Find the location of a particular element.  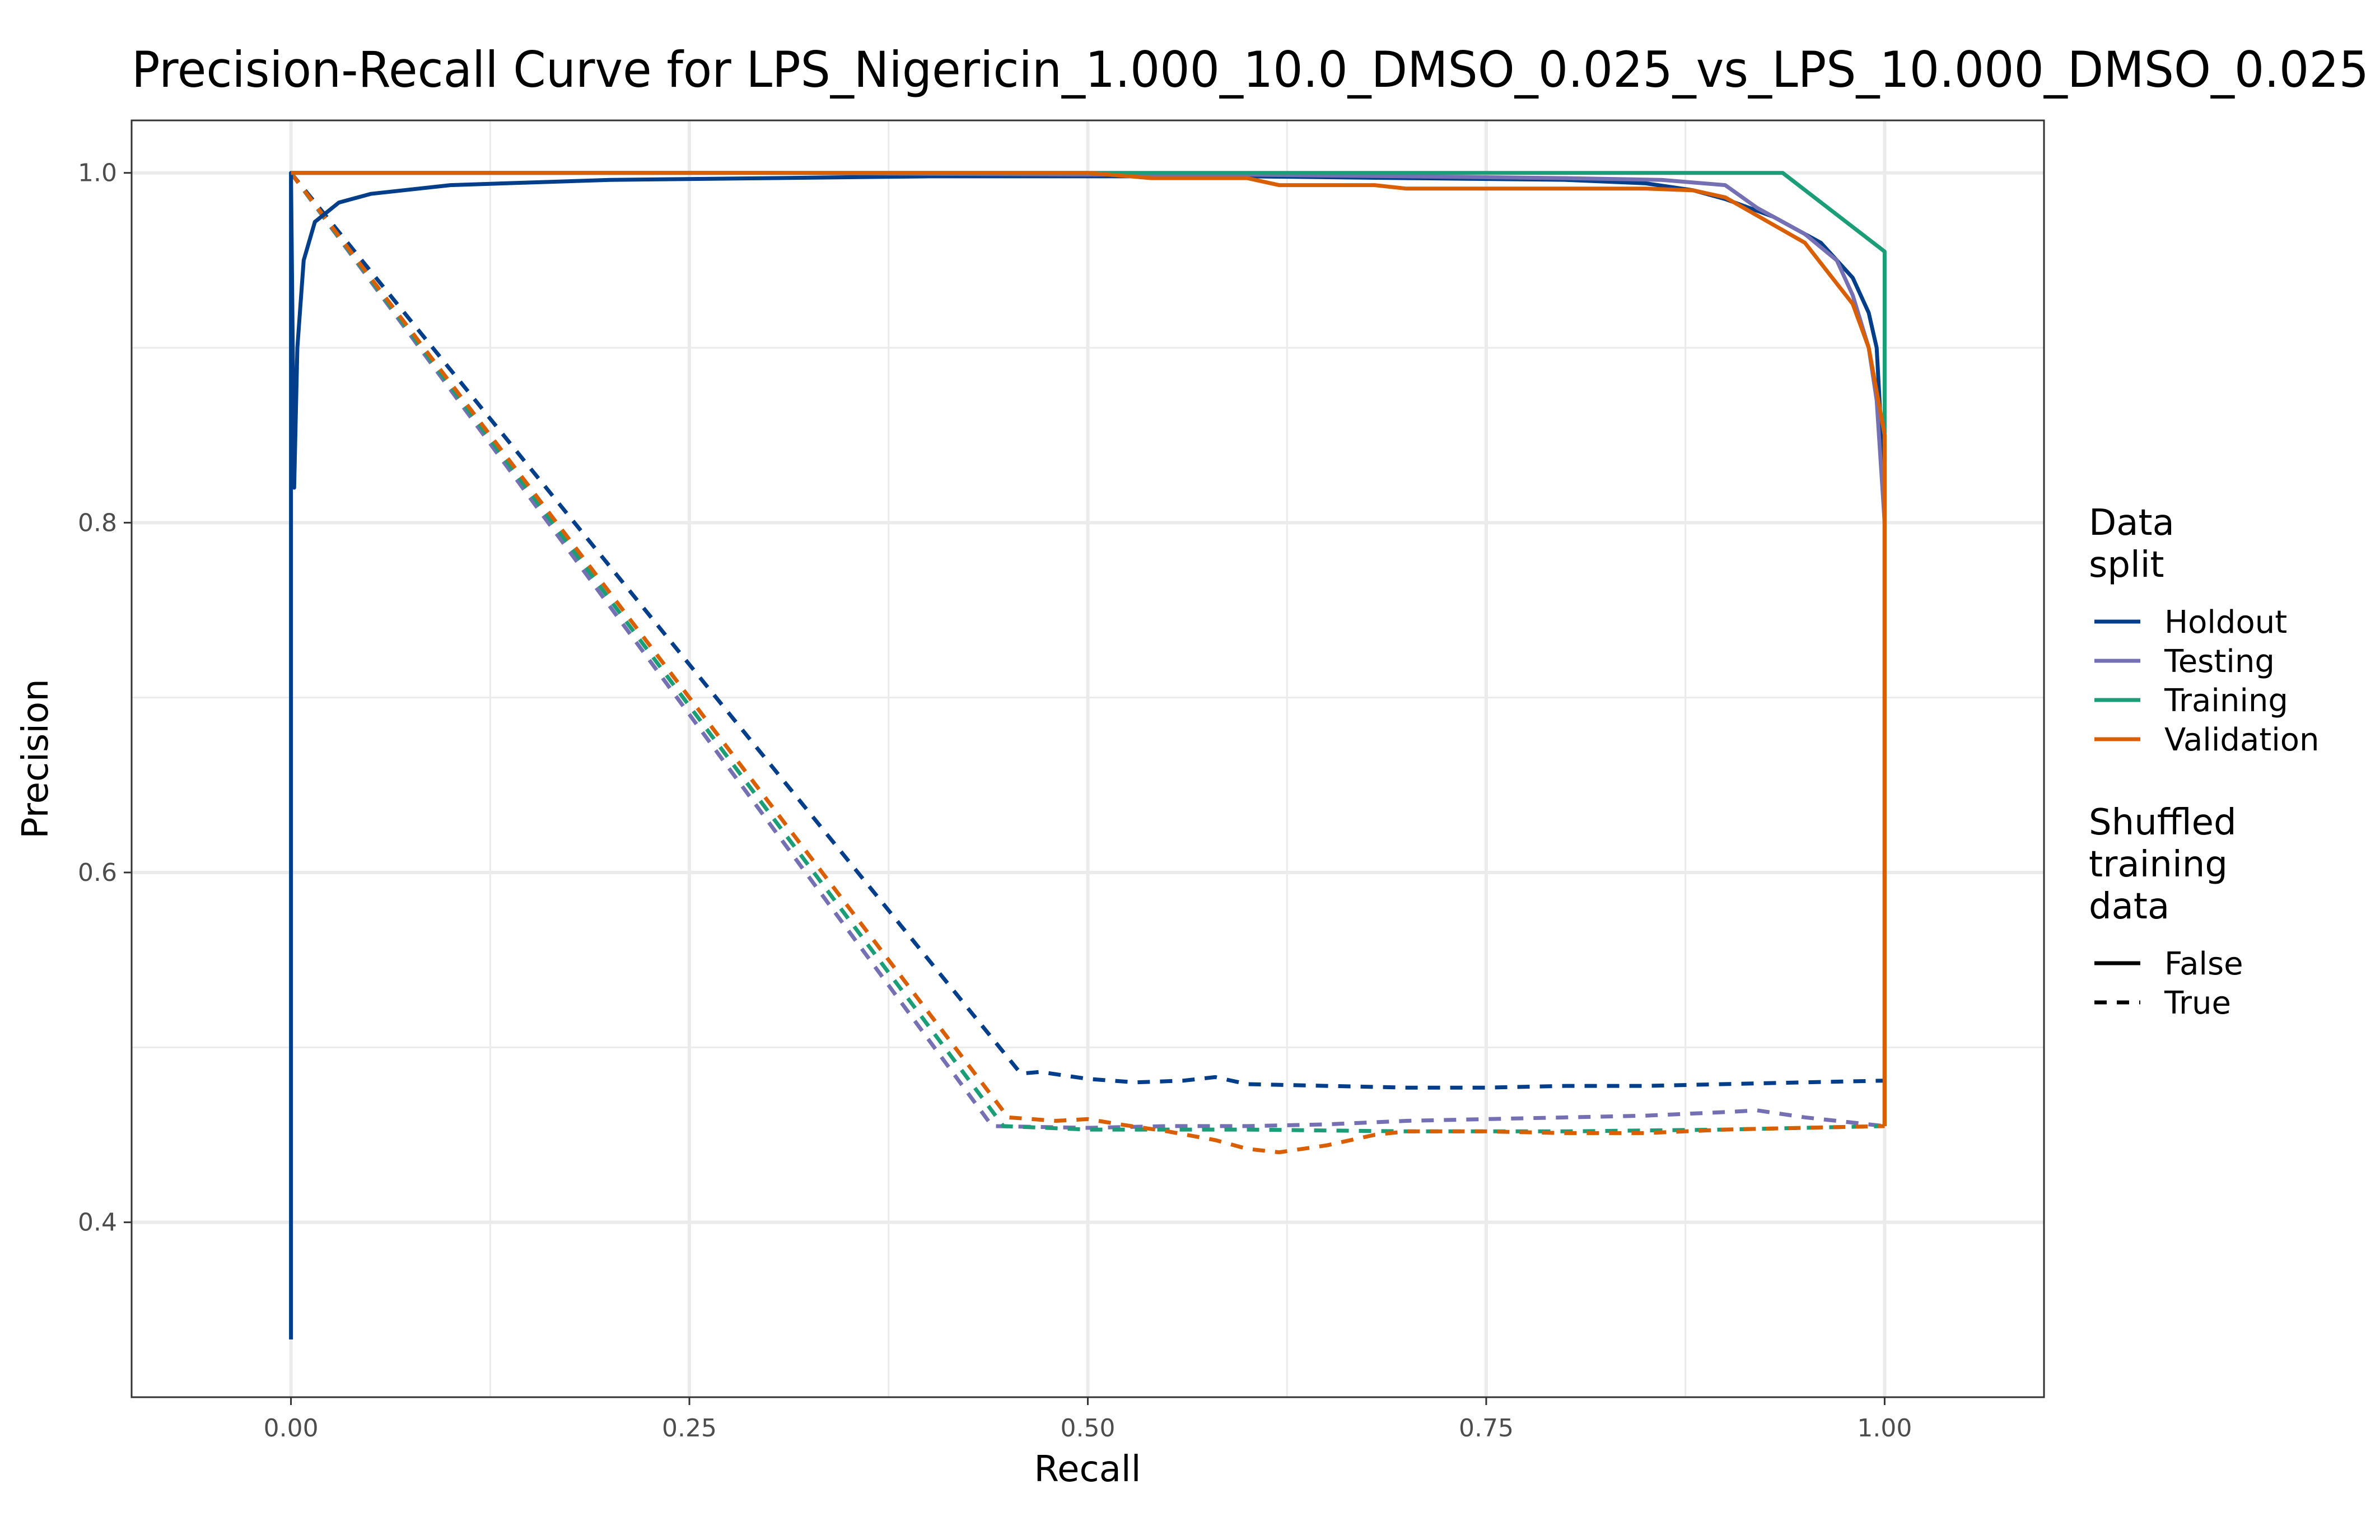

legend-label-holdout: Holdout is located at coordinates (2226, 623).